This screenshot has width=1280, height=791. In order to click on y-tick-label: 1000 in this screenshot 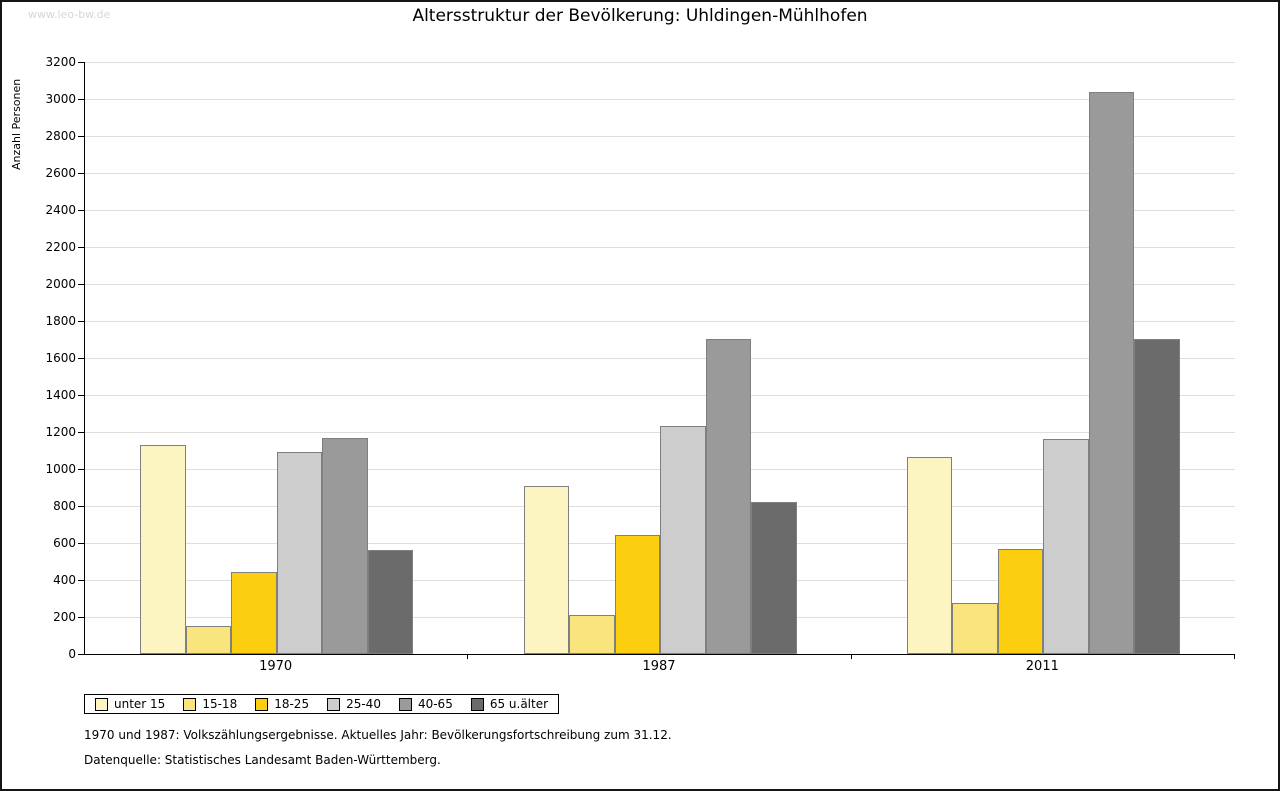, I will do `click(60, 469)`.